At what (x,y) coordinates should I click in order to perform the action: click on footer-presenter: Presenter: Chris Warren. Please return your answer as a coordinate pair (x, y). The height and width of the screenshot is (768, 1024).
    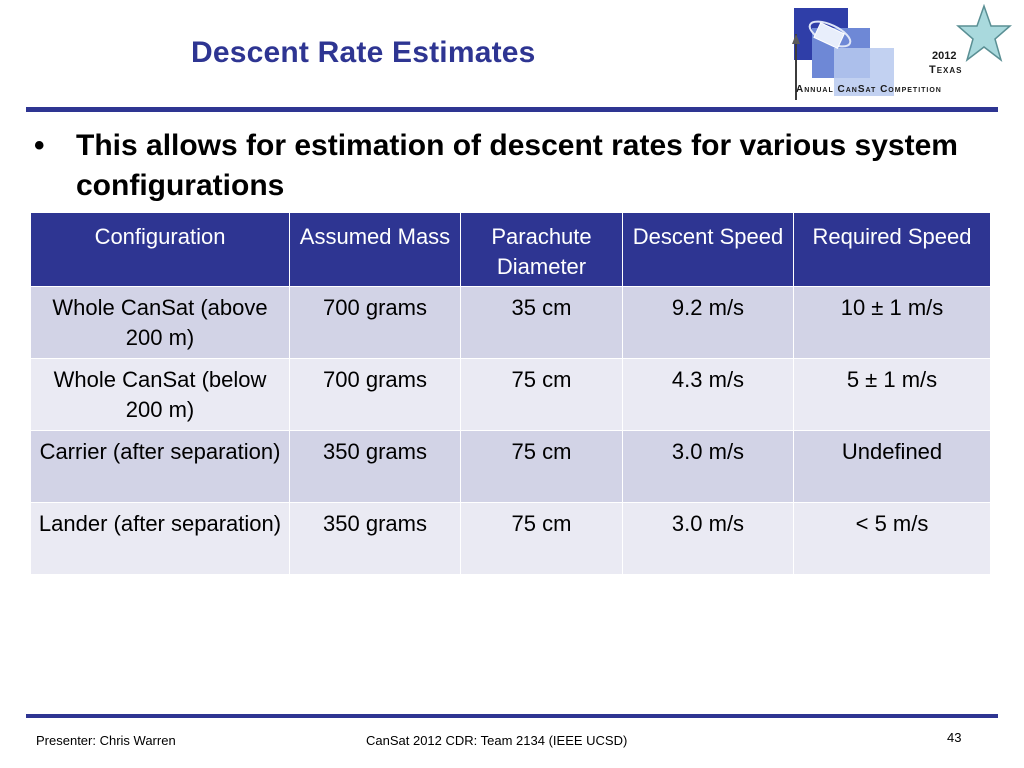
    Looking at the image, I should click on (106, 740).